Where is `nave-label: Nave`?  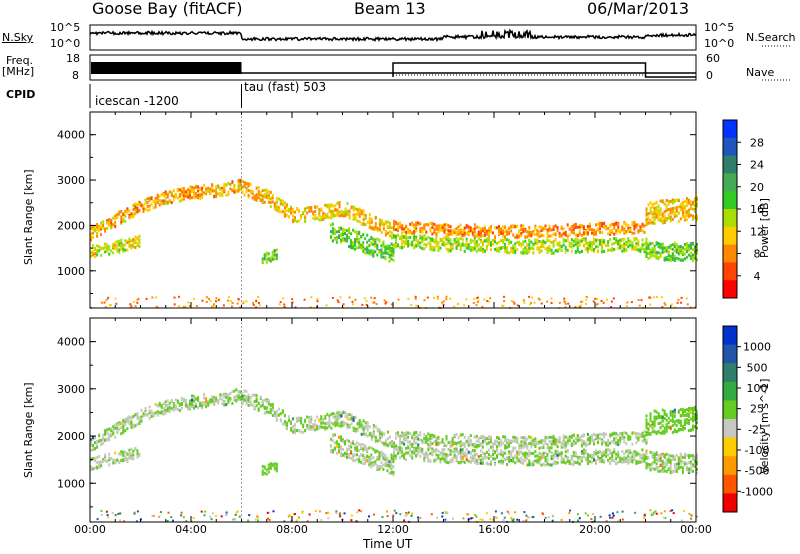 nave-label: Nave is located at coordinates (760, 72).